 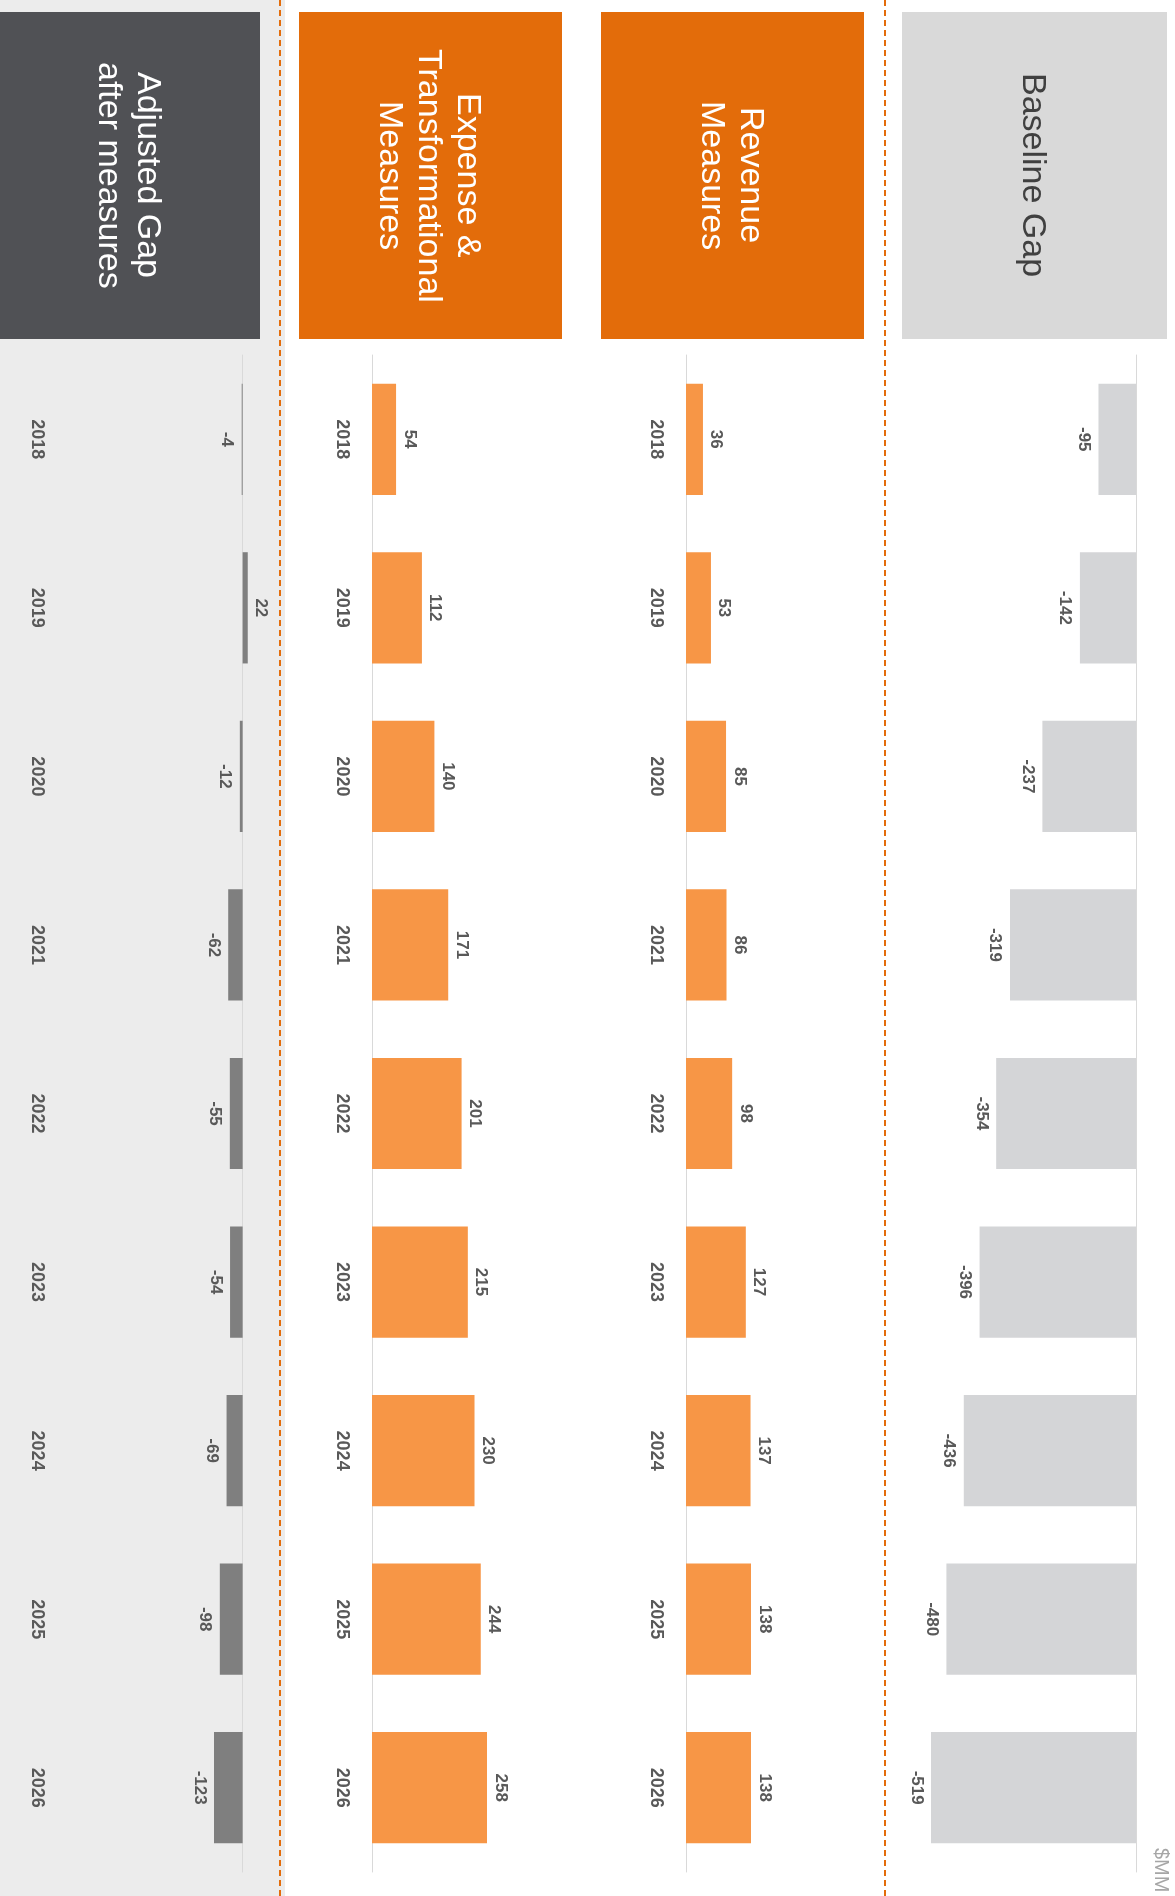 What do you see at coordinates (448, 776) in the screenshot?
I see `data-label: 140` at bounding box center [448, 776].